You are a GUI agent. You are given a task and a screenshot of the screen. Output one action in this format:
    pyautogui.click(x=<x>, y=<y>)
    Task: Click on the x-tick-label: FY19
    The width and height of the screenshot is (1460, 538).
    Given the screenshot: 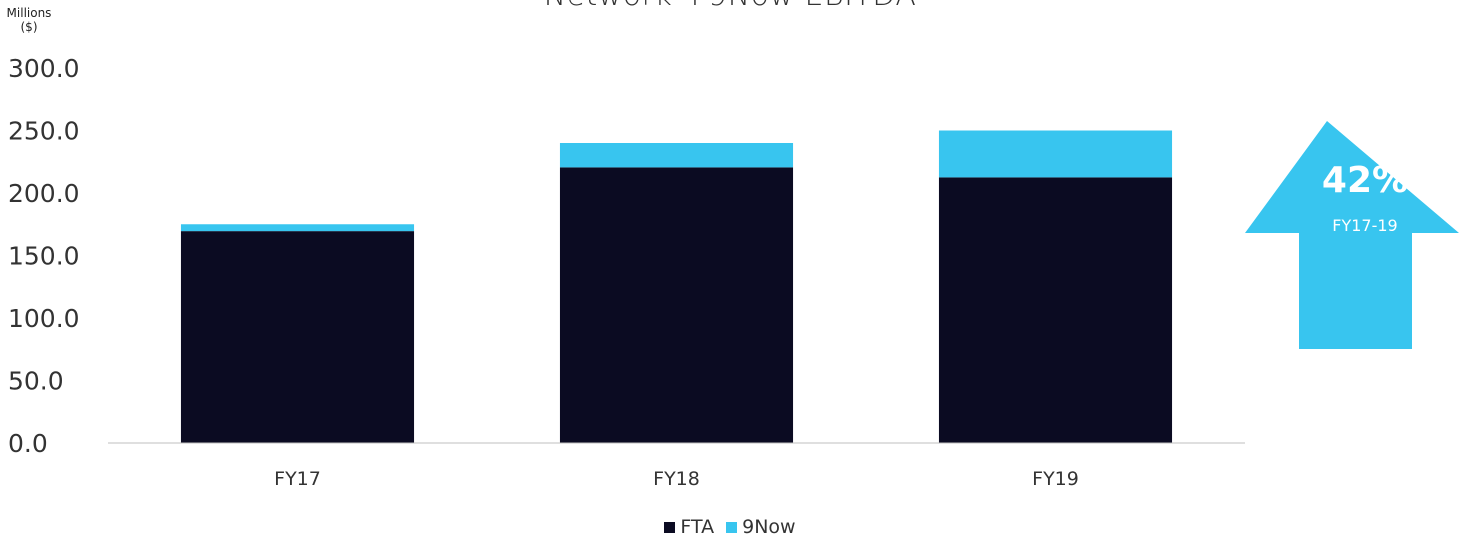 What is the action you would take?
    pyautogui.click(x=1055, y=479)
    